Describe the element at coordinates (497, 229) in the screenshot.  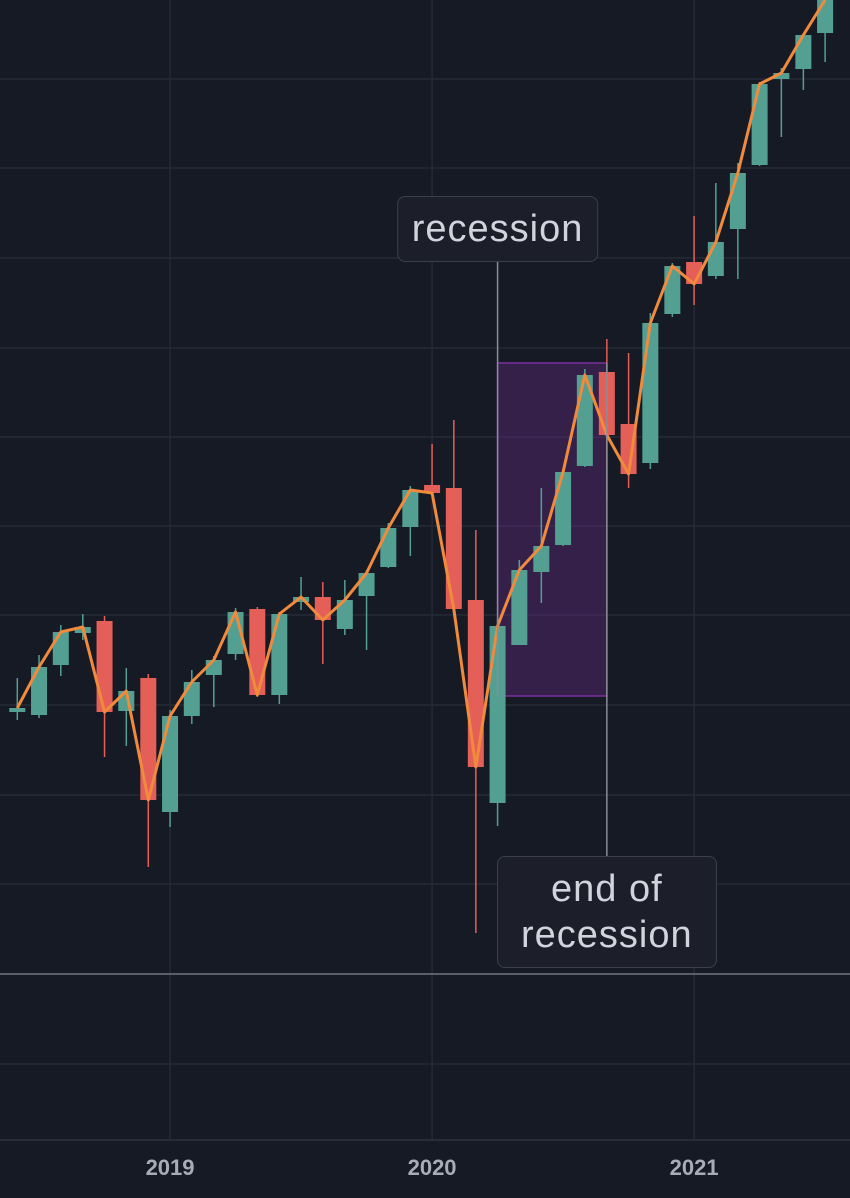
I see `annotation: recession` at that location.